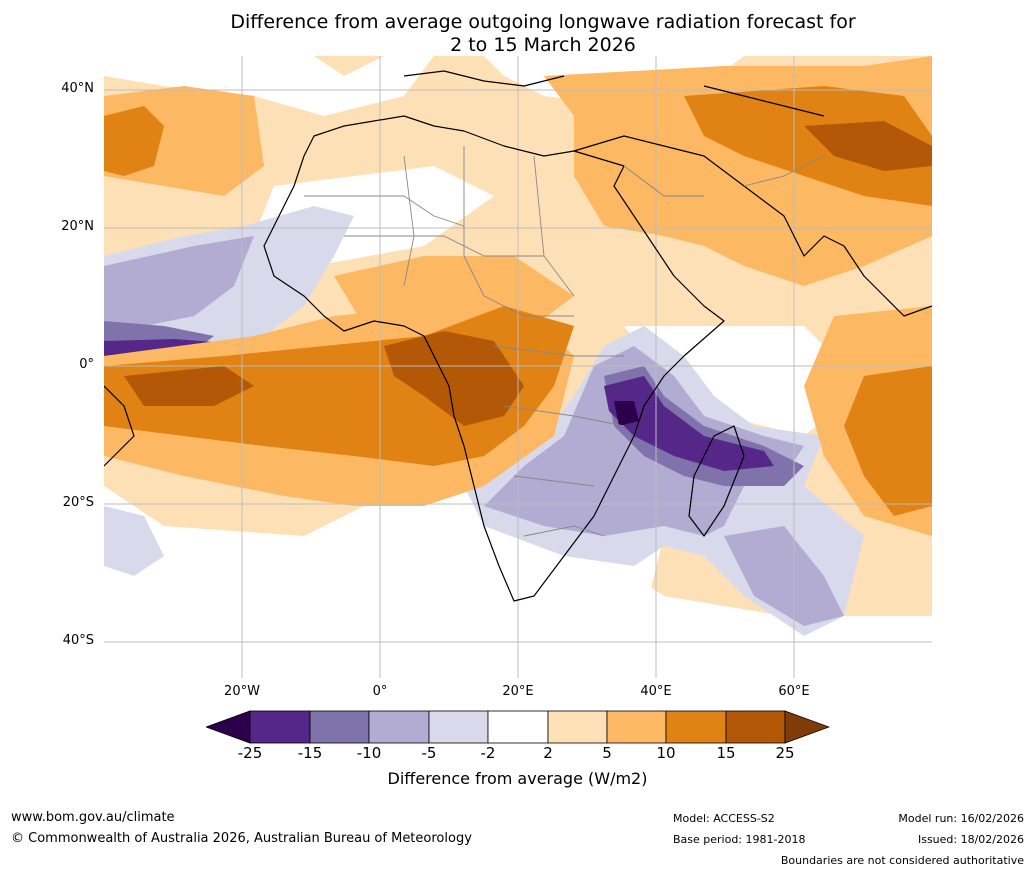 The image size is (1035, 873). Describe the element at coordinates (785, 753) in the screenshot. I see `colorbar-tick-pos25: 25` at that location.